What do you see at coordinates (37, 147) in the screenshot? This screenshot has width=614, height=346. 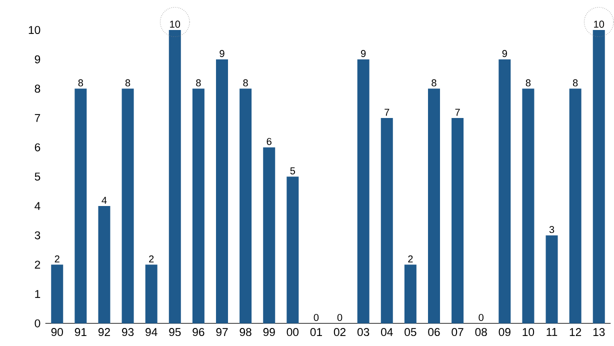 I see `y-tick-label: 6` at bounding box center [37, 147].